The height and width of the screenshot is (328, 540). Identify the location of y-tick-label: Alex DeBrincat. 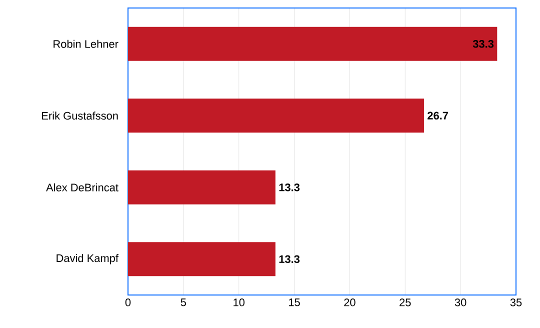
(82, 187).